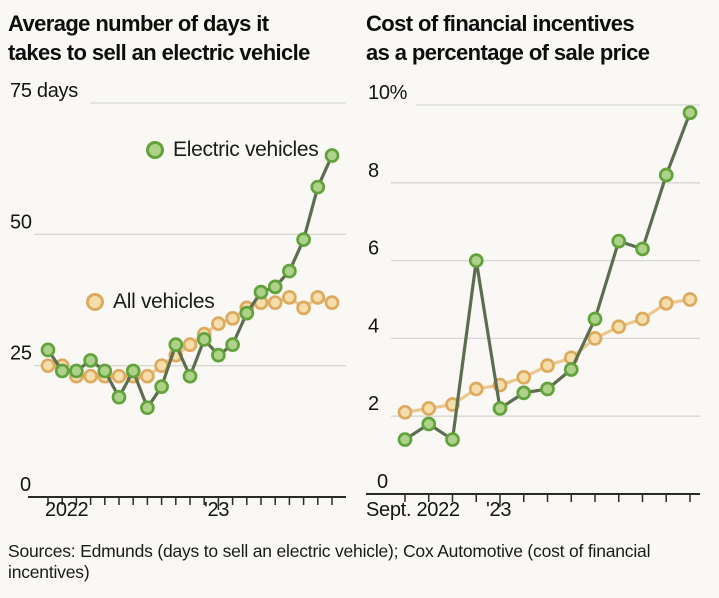 Image resolution: width=719 pixels, height=598 pixels. What do you see at coordinates (500, 23) in the screenshot?
I see `right-chart-title-line1: Cost of financial incentives` at bounding box center [500, 23].